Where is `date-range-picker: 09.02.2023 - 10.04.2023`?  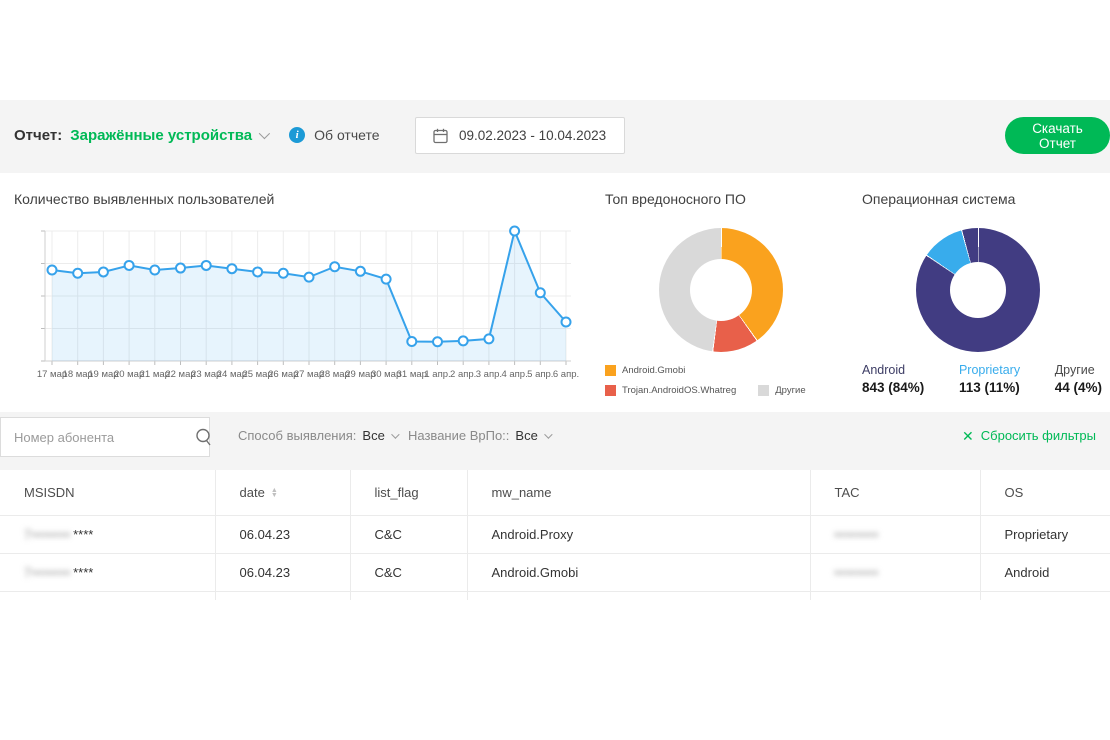
date-range-picker: 09.02.2023 - 10.04.2023 is located at coordinates (520, 135).